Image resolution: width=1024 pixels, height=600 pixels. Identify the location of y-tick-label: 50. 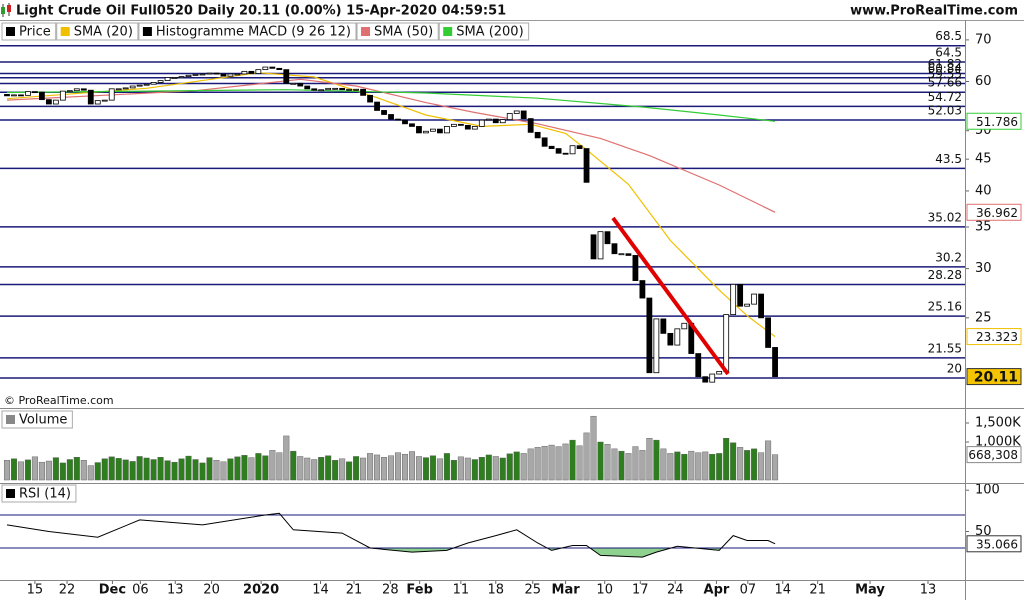
(983, 531).